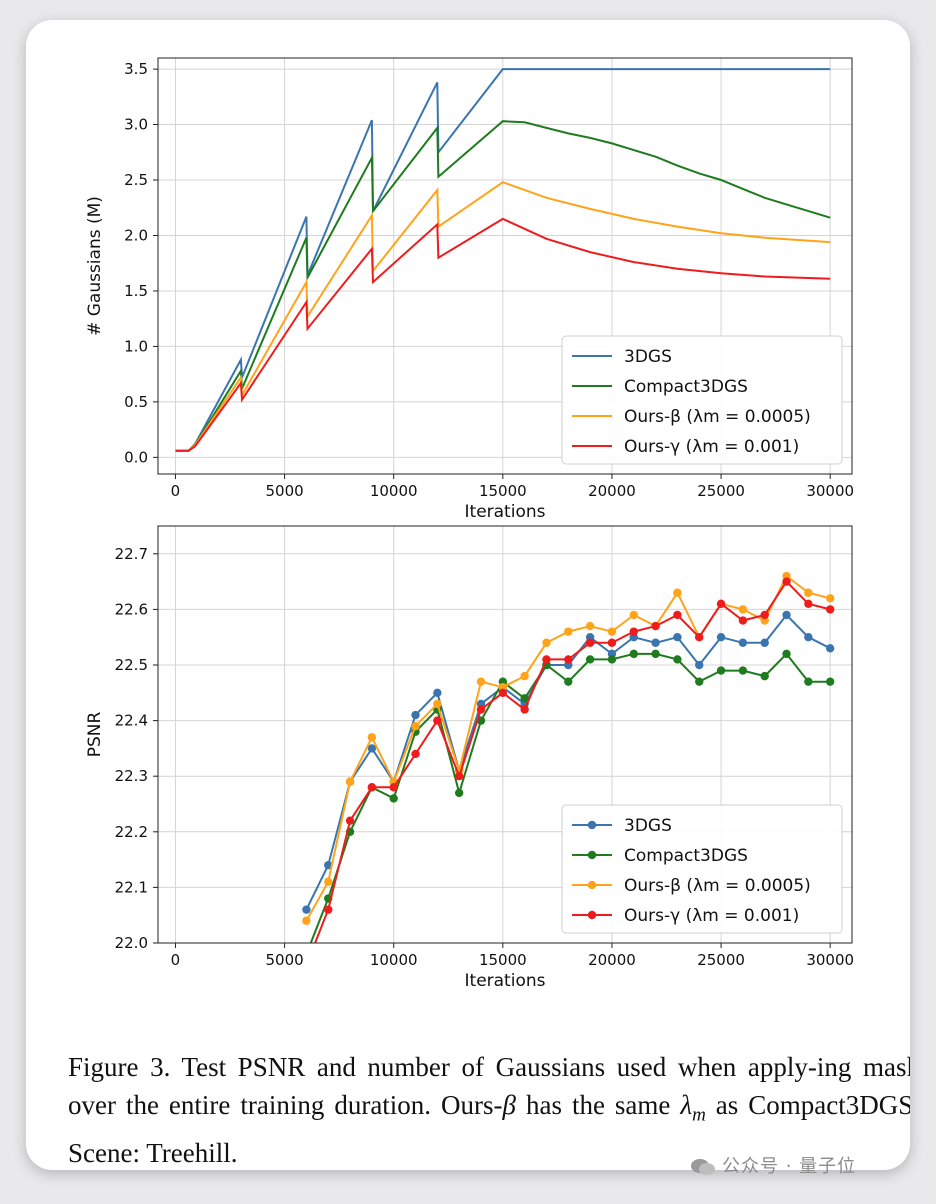 The height and width of the screenshot is (1204, 936). Describe the element at coordinates (136, 291) in the screenshot. I see `y-tick-label: 1.5` at that location.